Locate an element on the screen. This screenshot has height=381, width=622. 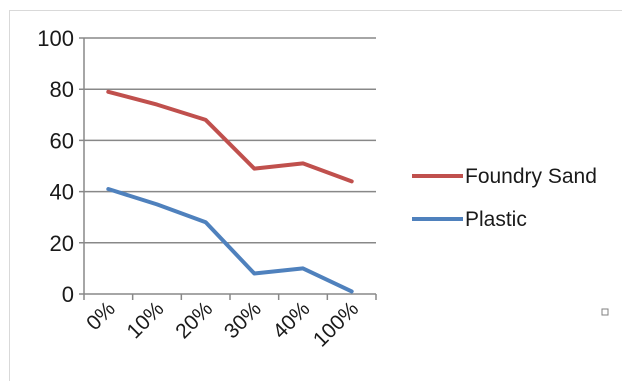
y-tick-label-0: 0 is located at coordinates (68, 294).